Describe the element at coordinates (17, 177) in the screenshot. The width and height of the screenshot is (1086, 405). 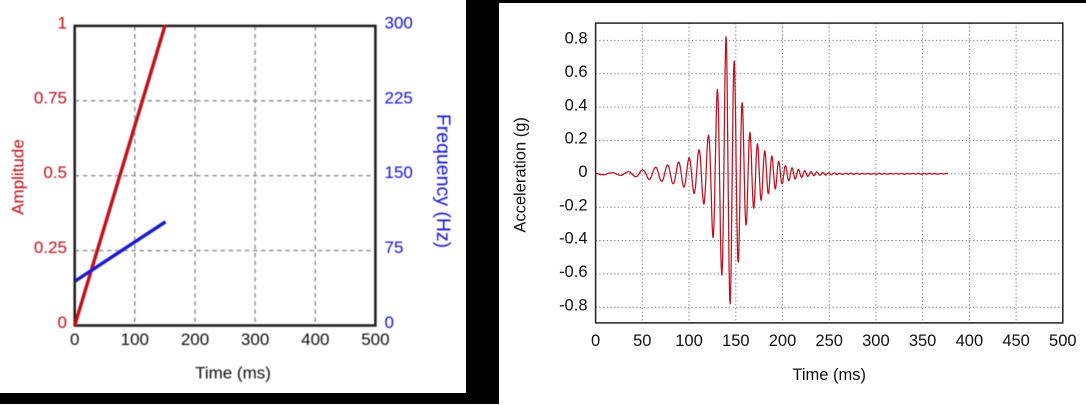
I see `svg-text: Amplitude` at that location.